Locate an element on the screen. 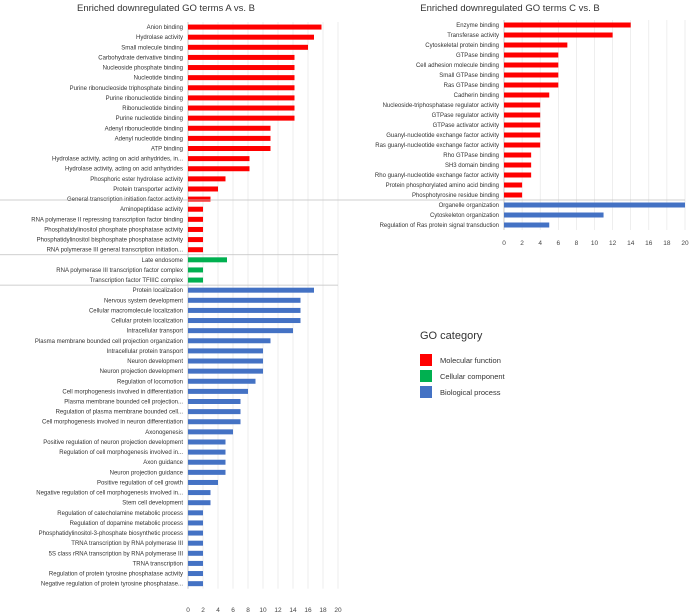  chart-1-label-regulation-of-dopamine-metabolic-process: Regulation of dopamine metabolic process is located at coordinates (126, 524).